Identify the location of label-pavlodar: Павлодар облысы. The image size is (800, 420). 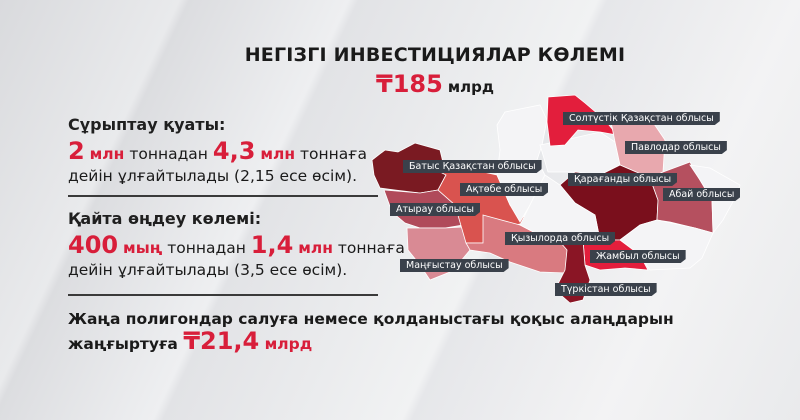
(676, 147).